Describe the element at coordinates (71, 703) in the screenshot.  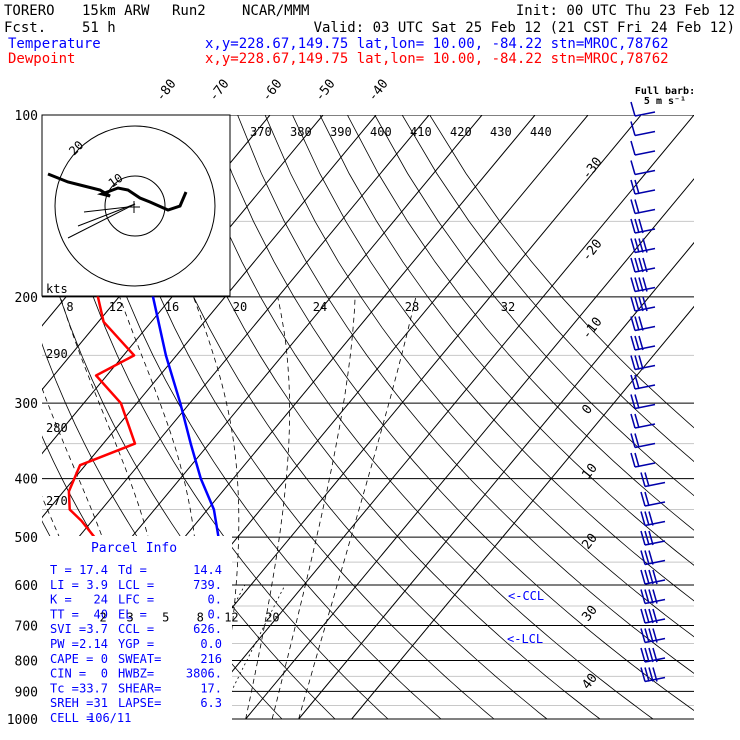
I see `parcel-info-cell: SREH =` at that location.